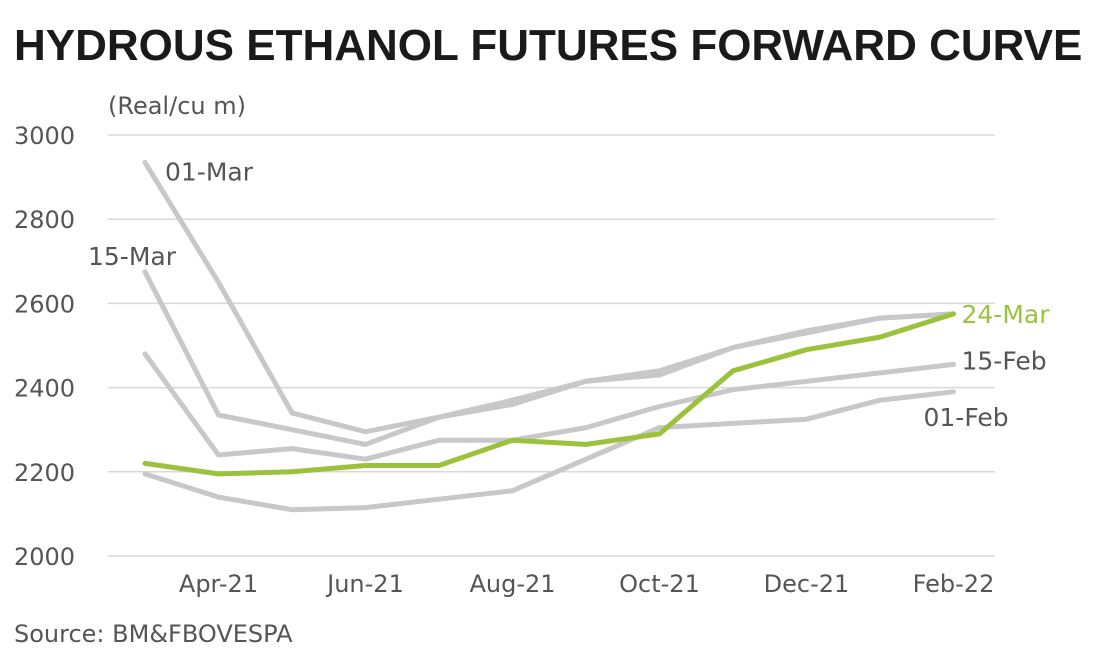 This screenshot has width=1102, height=658. I want to click on series-label-01-feb: 01-Feb, so click(966, 417).